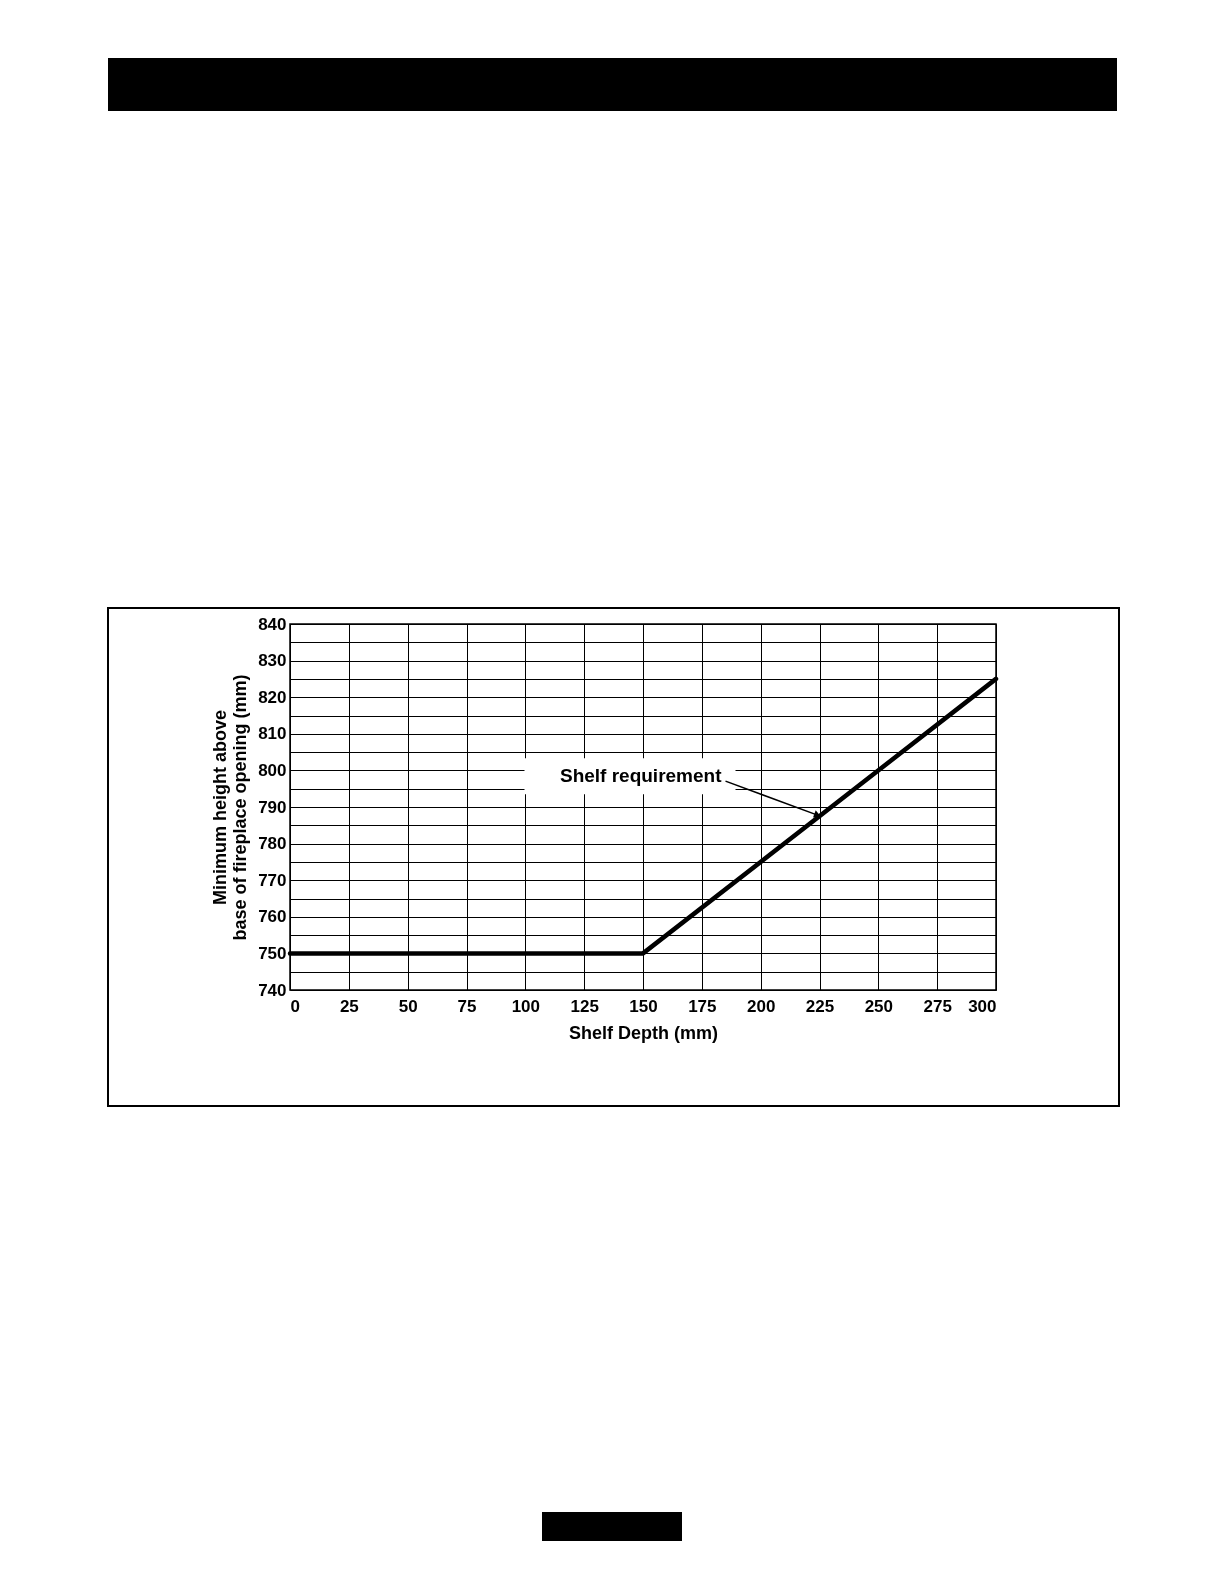  Describe the element at coordinates (526, 1006) in the screenshot. I see `x-tick-label: 100` at that location.